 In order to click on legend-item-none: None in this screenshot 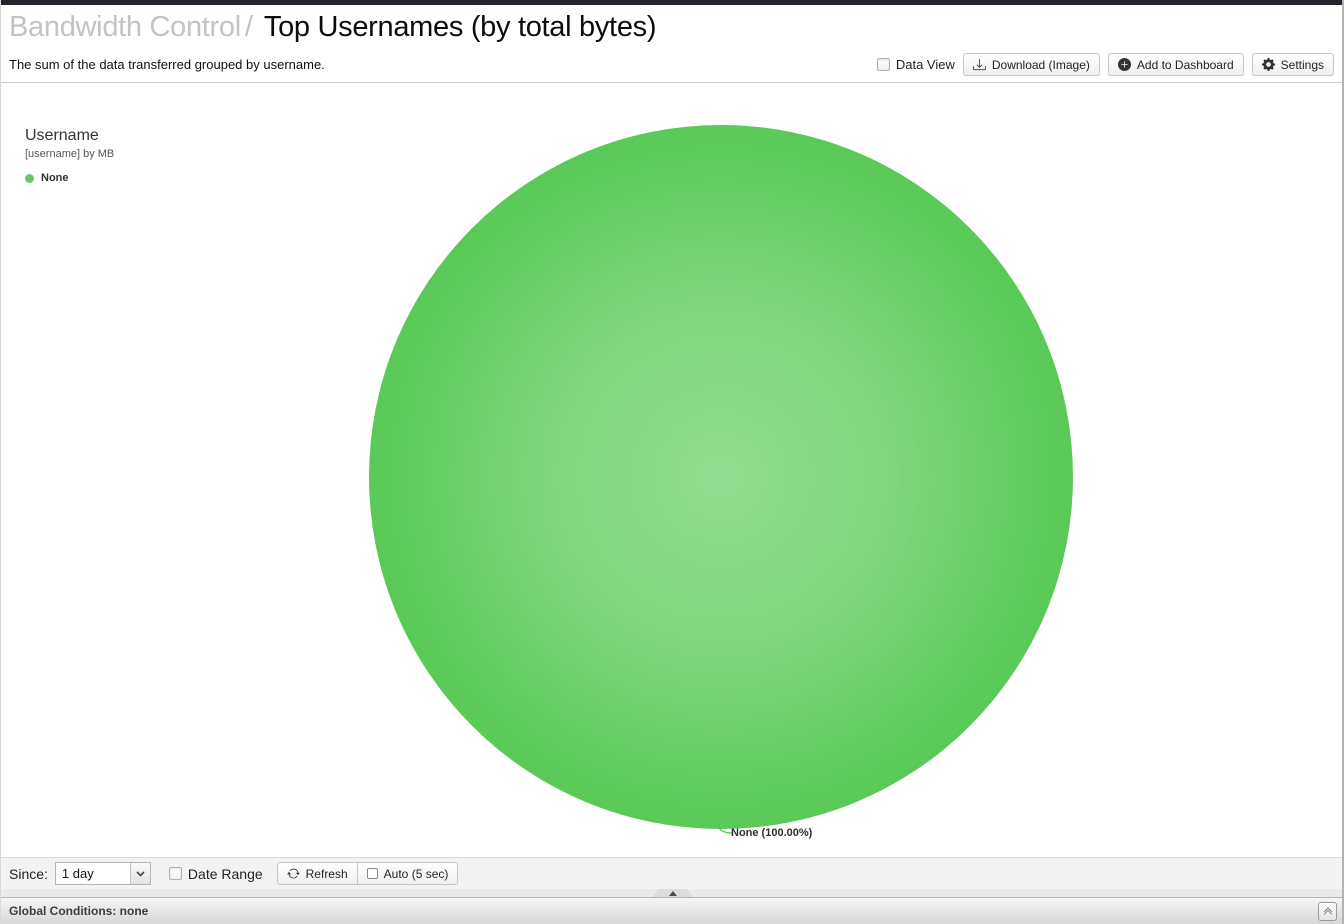, I will do `click(69, 178)`.